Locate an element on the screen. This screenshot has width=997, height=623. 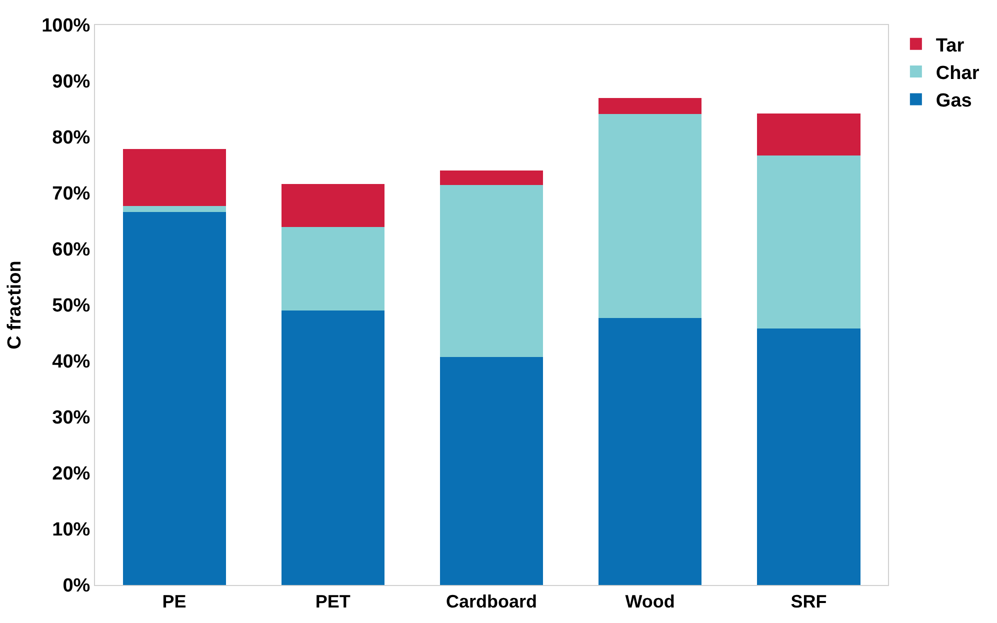
legend-label: Gas is located at coordinates (954, 101).